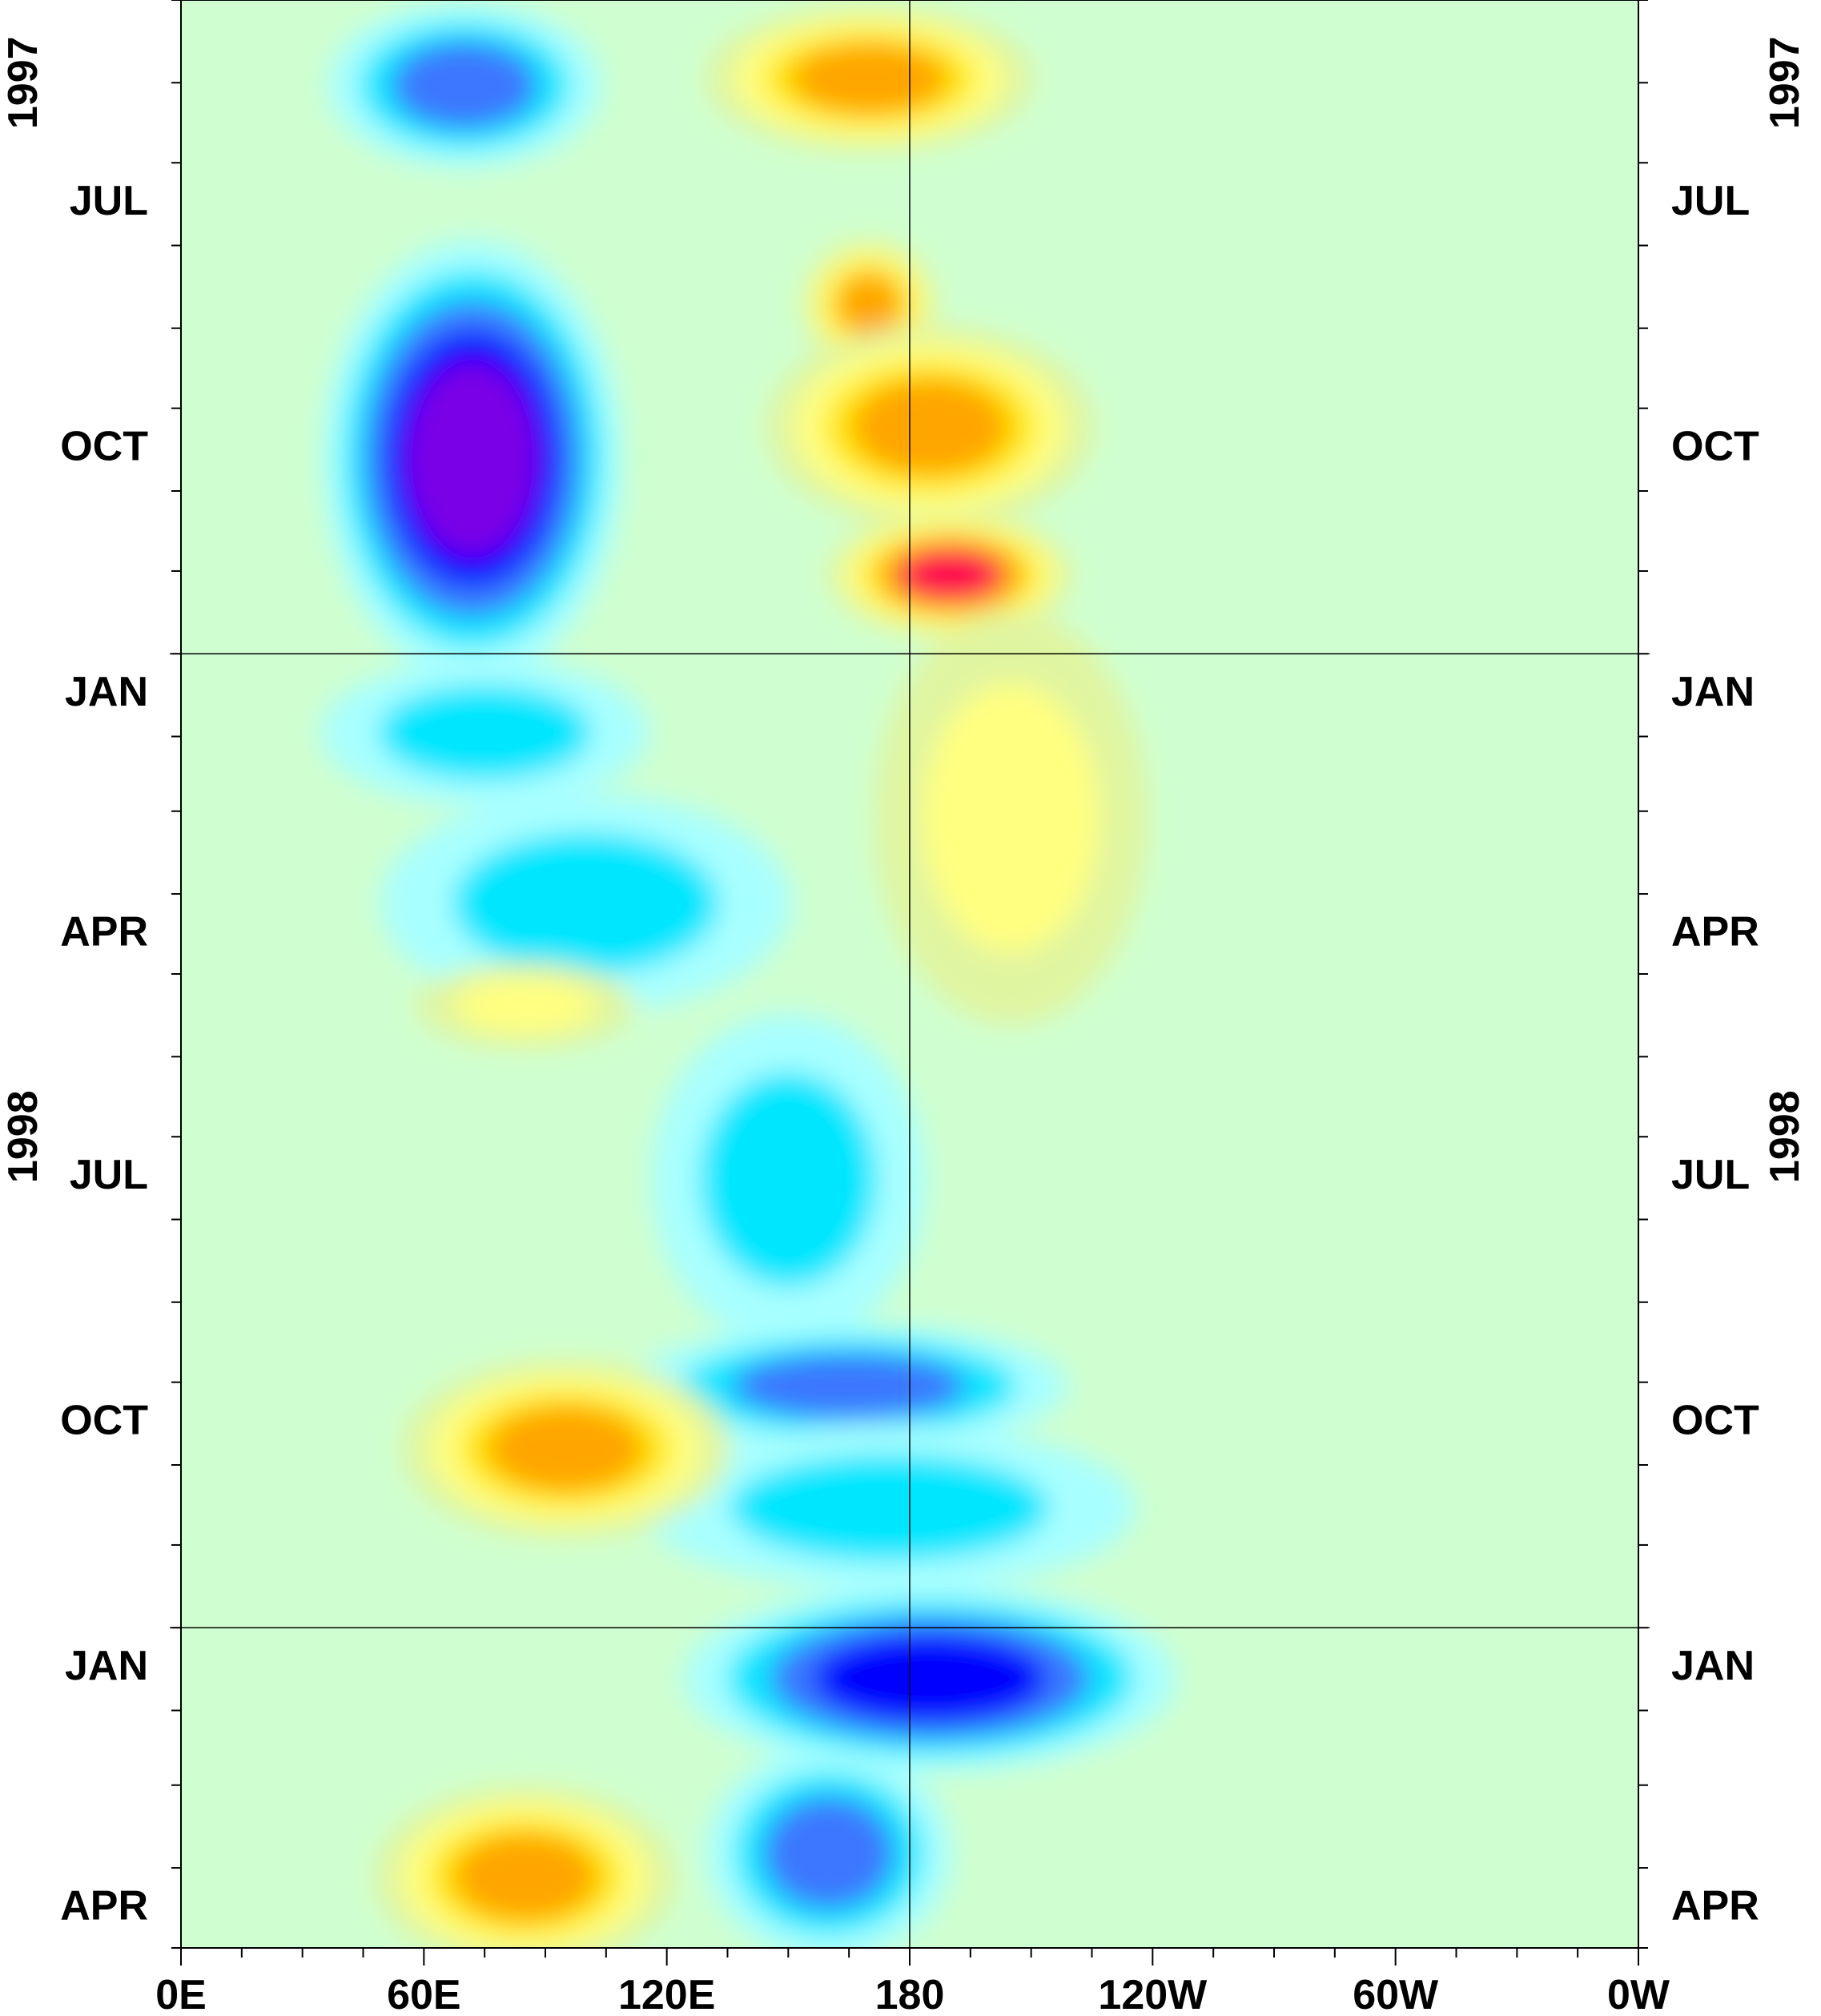 The height and width of the screenshot is (2016, 1821). I want to click on longitude-tick-label: 60E, so click(424, 1994).